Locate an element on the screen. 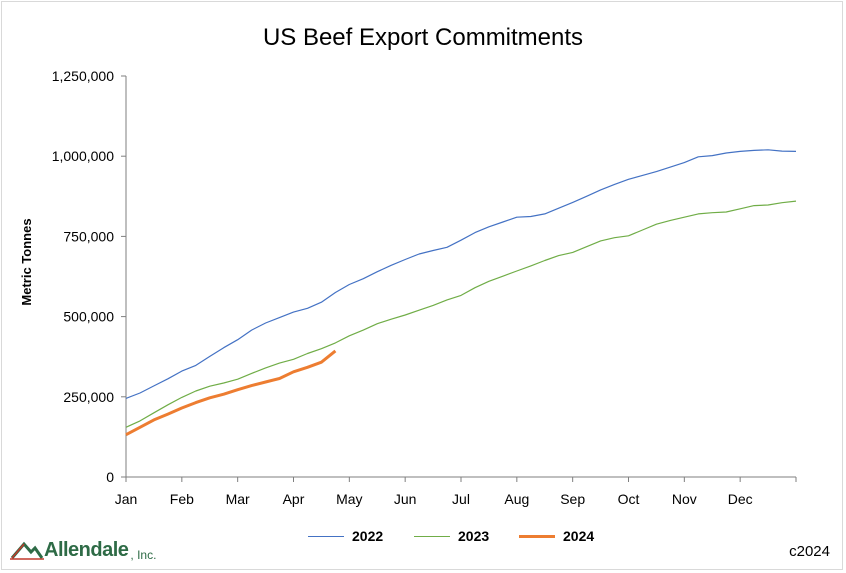 This screenshot has width=846, height=573. x-tick-label: Sep is located at coordinates (572, 499).